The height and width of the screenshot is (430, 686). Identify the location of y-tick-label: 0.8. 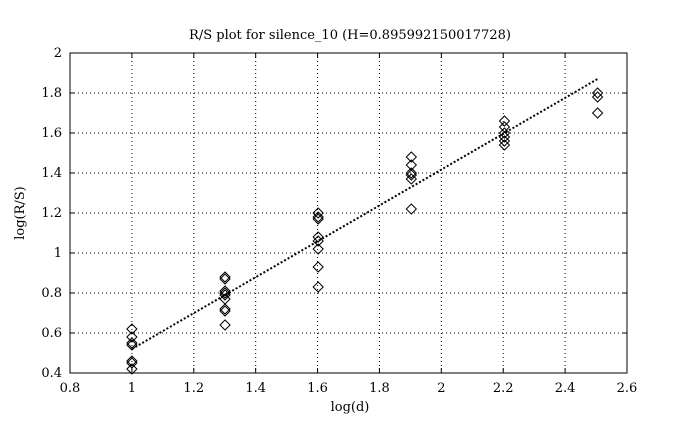
(51, 293).